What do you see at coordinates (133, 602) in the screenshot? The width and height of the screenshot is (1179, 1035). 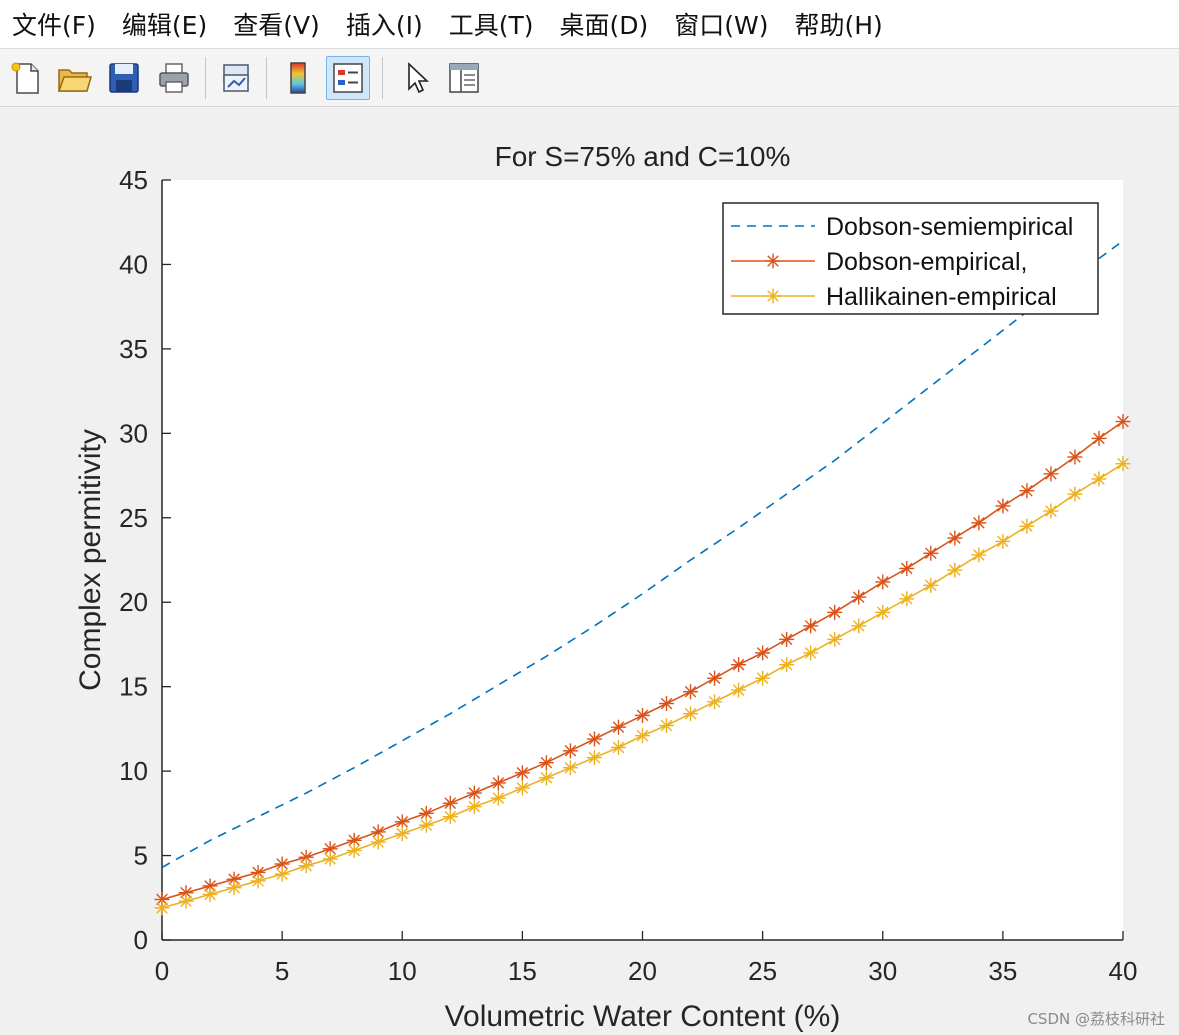 I see `y-tick-label: 20` at bounding box center [133, 602].